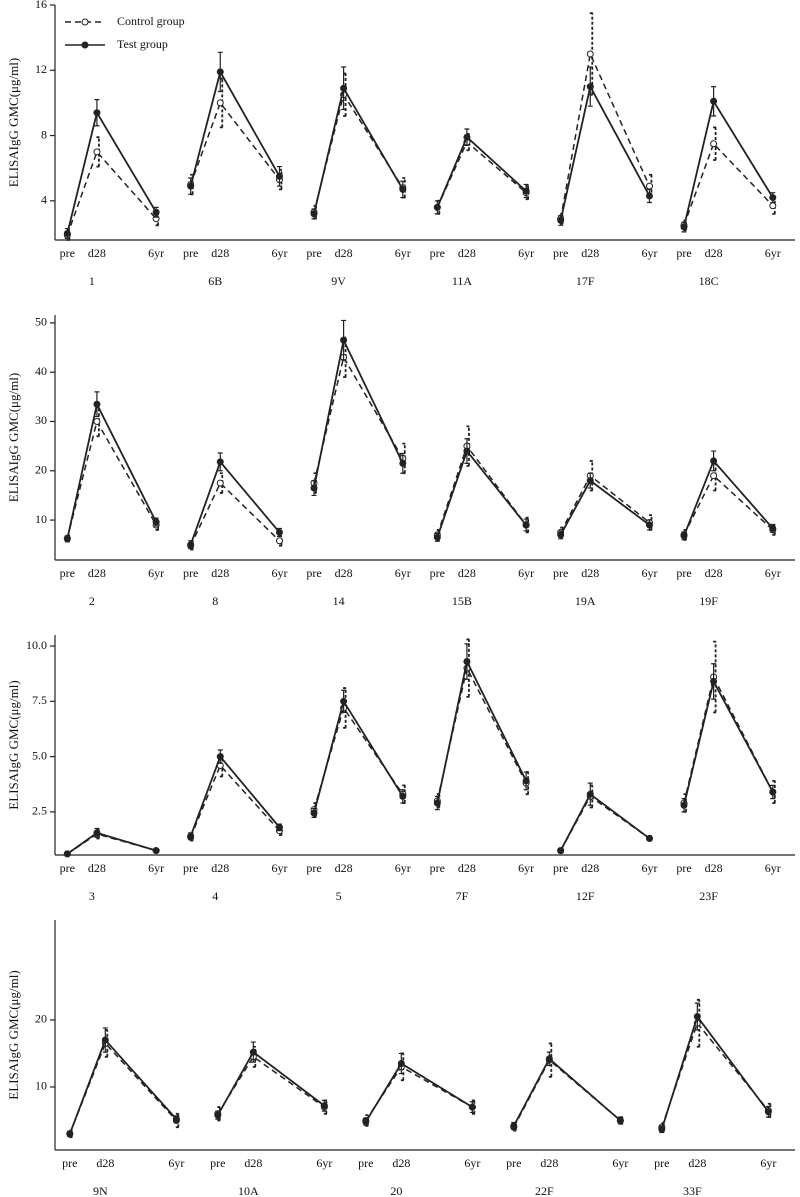  Describe the element at coordinates (100, 1190) in the screenshot. I see `group-label: 9N` at that location.